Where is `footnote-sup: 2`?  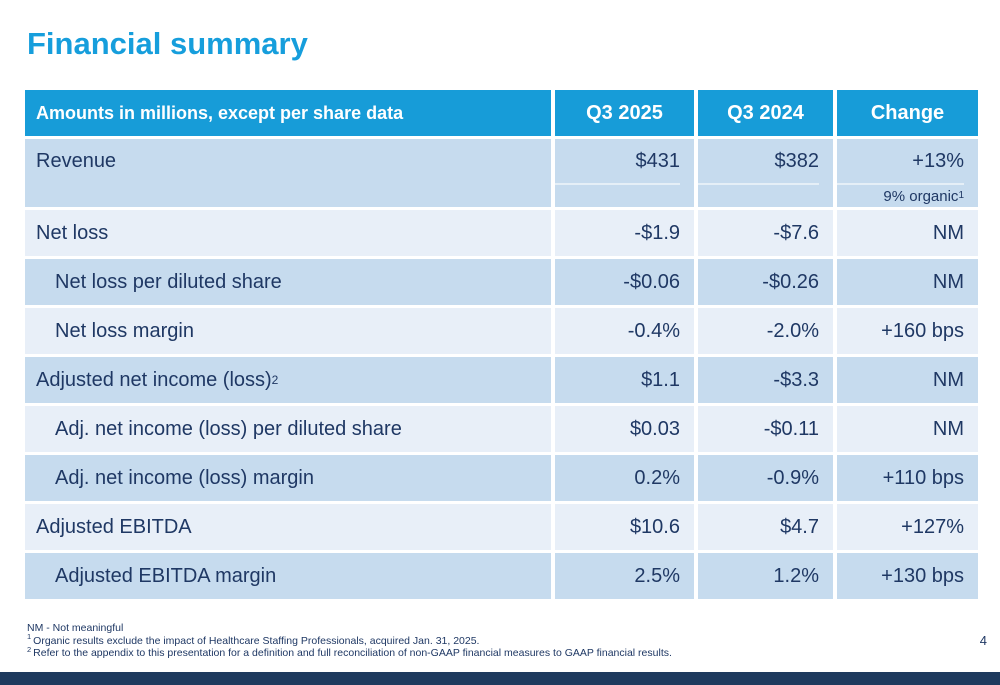 footnote-sup: 2 is located at coordinates (29, 649).